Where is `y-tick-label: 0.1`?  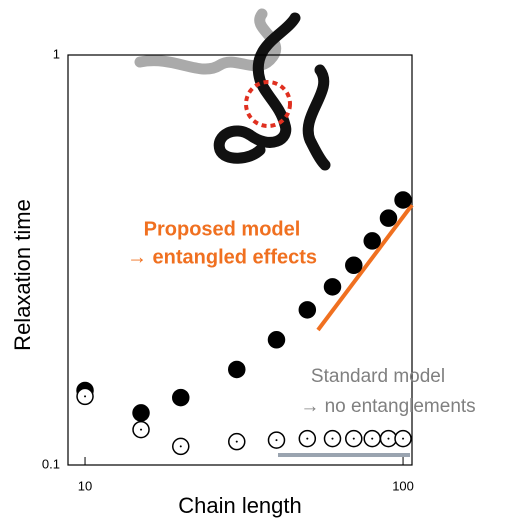
y-tick-label: 0.1 is located at coordinates (51, 463).